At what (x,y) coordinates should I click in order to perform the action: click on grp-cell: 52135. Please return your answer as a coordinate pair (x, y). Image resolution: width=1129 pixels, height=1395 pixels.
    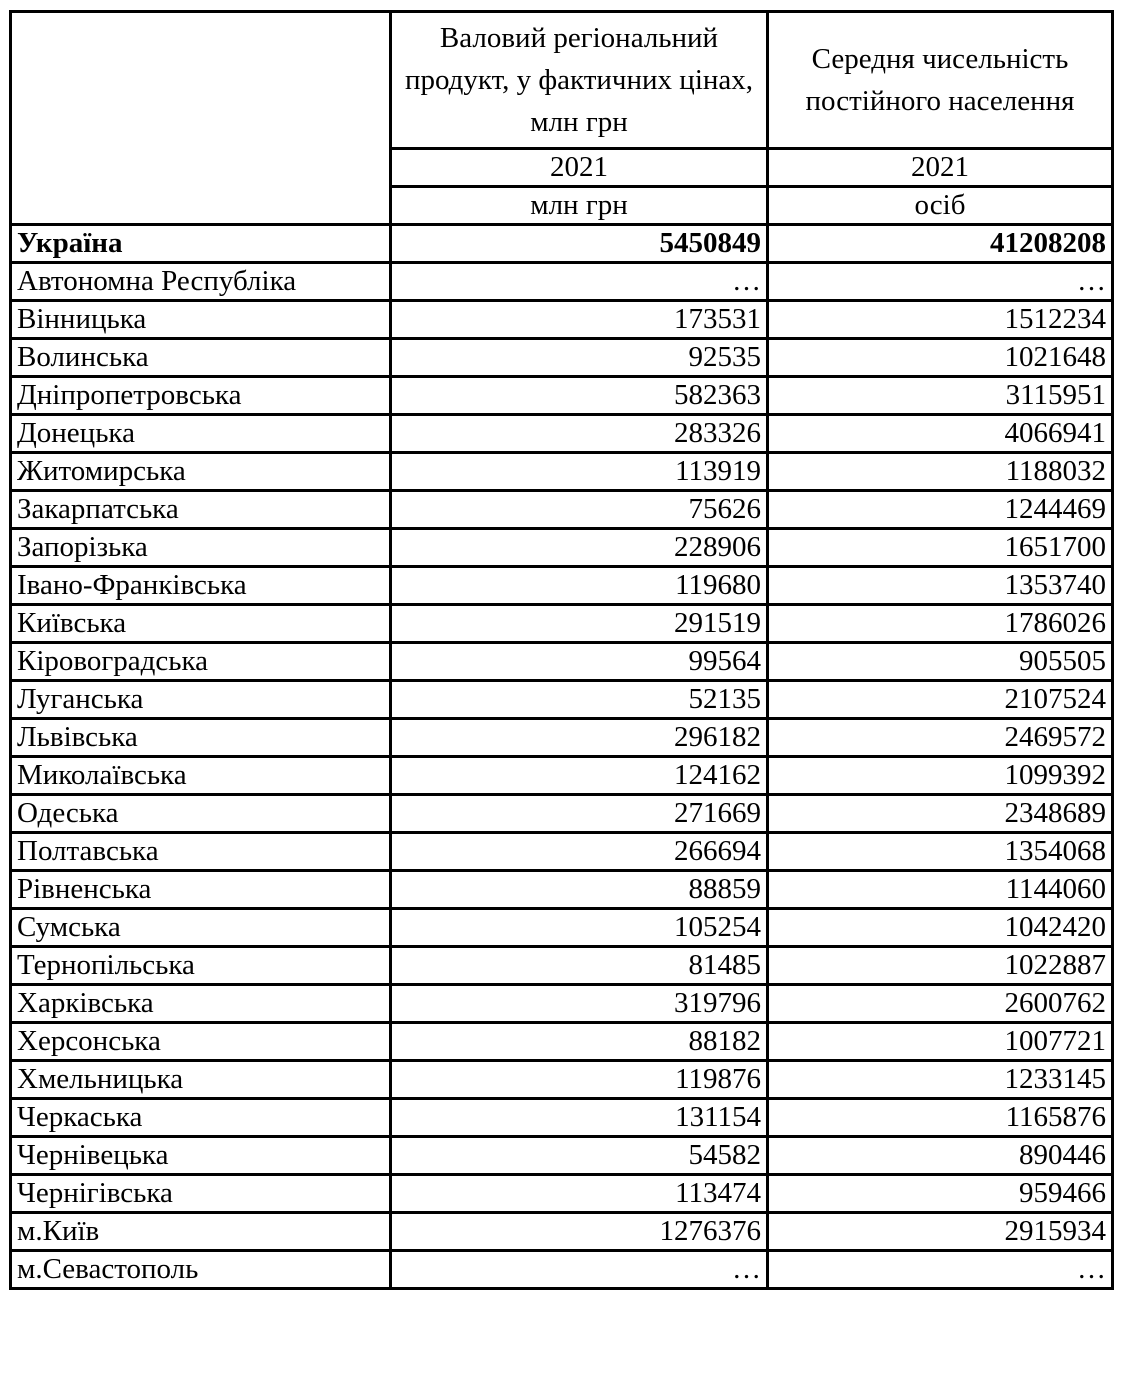
    Looking at the image, I should click on (579, 699).